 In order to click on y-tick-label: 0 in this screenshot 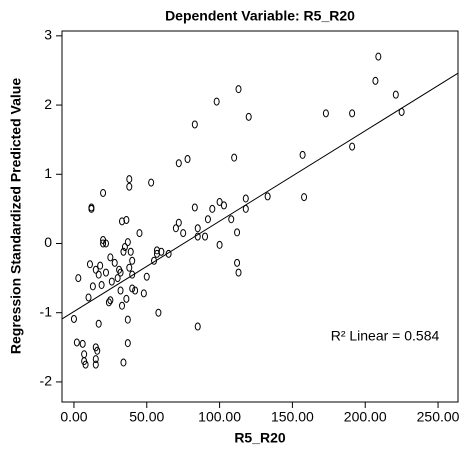, I will do `click(48, 242)`.